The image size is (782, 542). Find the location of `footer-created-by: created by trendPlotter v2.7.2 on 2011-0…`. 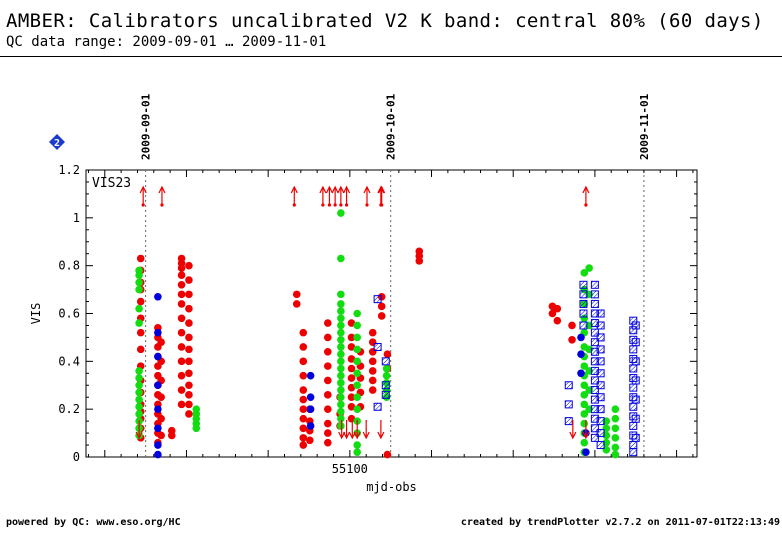

footer-created-by: created by trendPlotter v2.7.2 on 2011-0… is located at coordinates (620, 522).